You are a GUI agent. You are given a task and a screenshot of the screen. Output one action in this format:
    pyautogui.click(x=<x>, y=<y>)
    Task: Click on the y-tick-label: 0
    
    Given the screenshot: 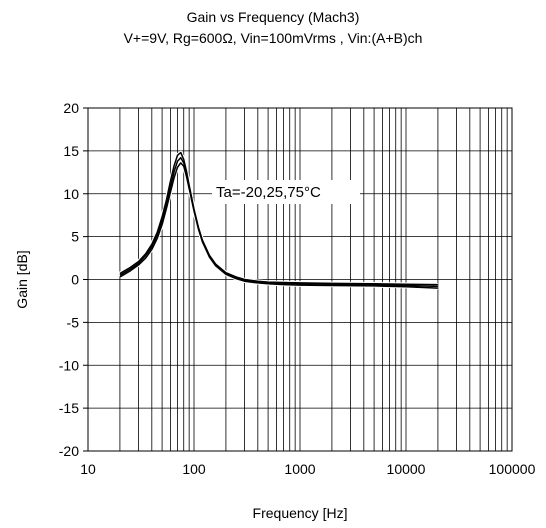 What is the action you would take?
    pyautogui.click(x=75, y=280)
    